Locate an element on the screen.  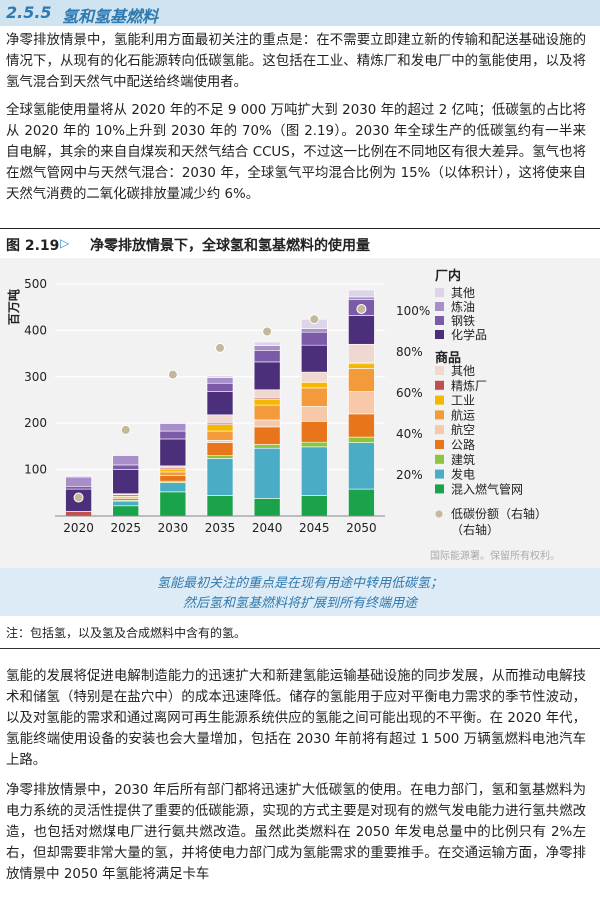
divider is located at coordinates (300, 648).